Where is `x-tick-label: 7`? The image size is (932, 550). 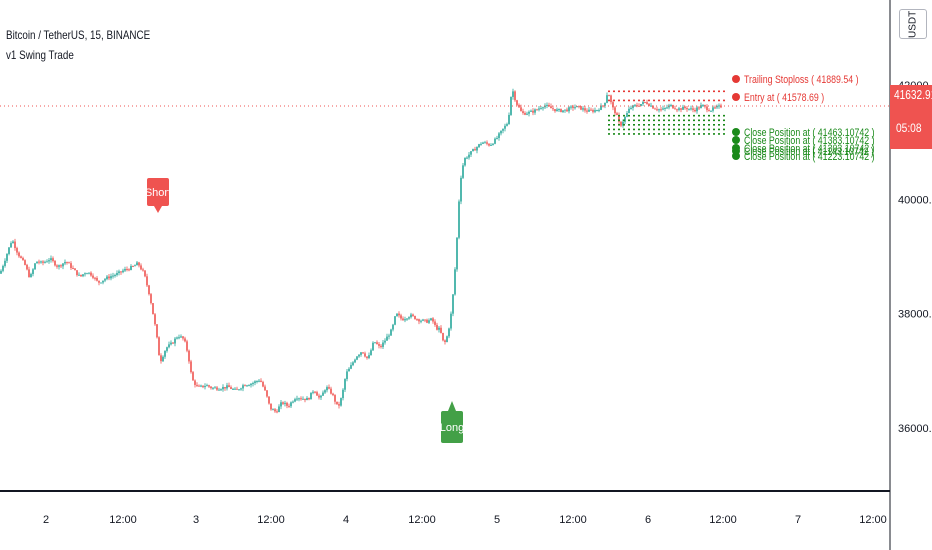 x-tick-label: 7 is located at coordinates (798, 520).